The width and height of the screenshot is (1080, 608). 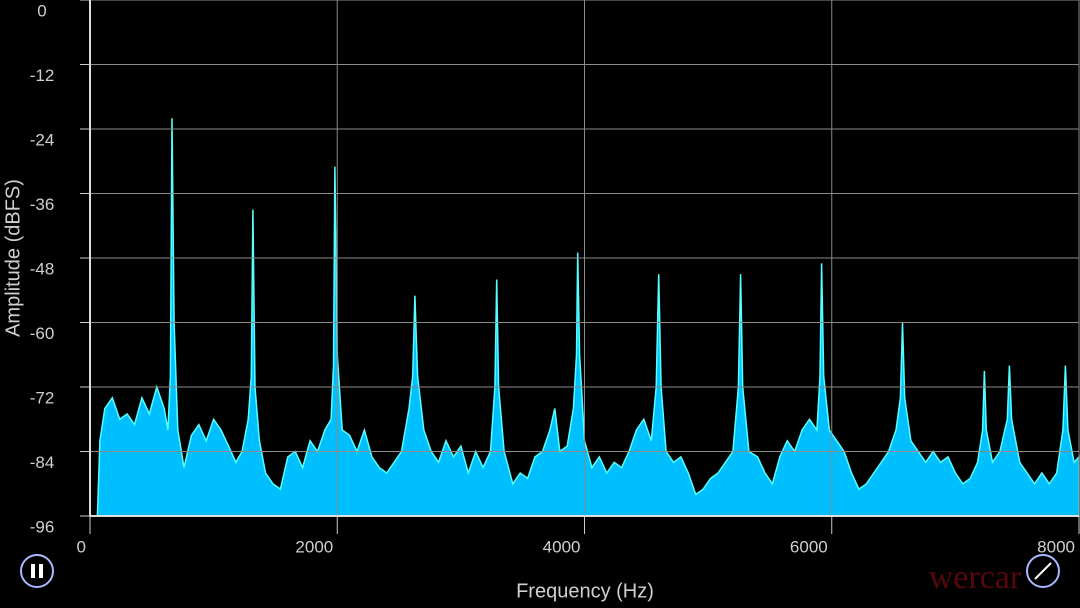 I want to click on y-tick-label: -12, so click(x=42, y=75).